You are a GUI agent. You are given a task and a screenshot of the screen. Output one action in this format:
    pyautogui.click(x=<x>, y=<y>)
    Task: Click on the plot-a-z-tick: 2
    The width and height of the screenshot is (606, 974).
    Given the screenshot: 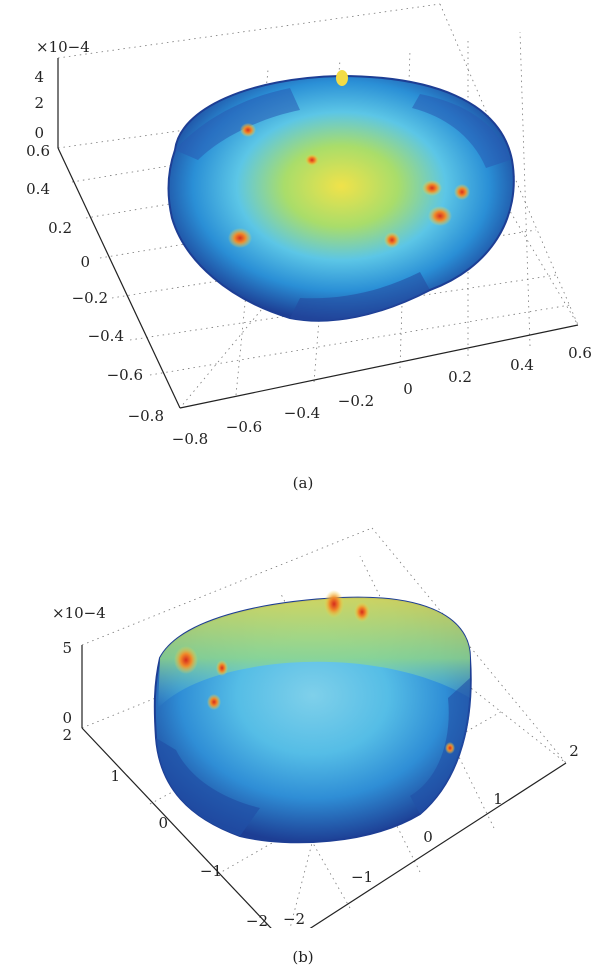 What is the action you would take?
    pyautogui.click(x=39, y=103)
    